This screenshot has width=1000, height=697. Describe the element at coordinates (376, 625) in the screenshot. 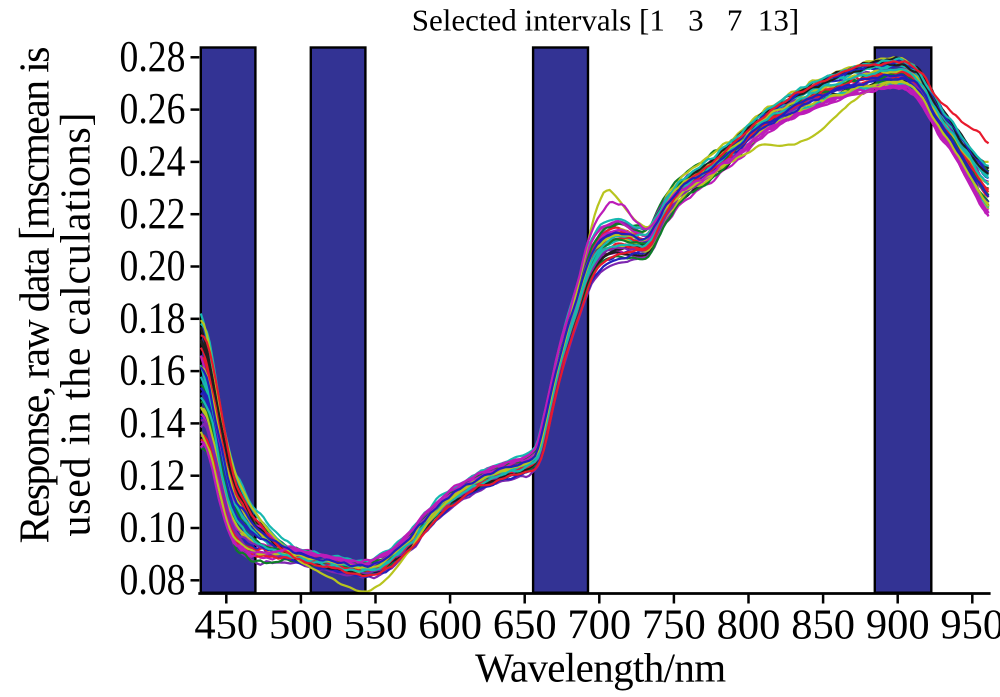

I see `svg-text: 550` at that location.